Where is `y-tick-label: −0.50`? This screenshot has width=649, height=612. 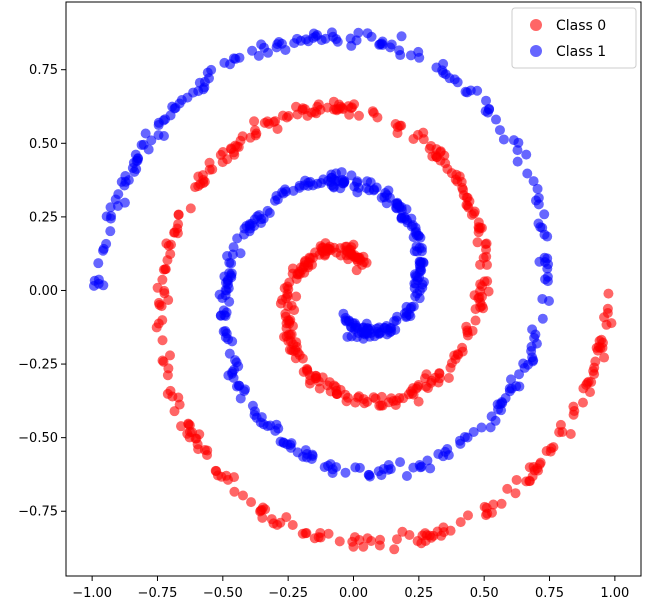 y-tick-label: −0.50 is located at coordinates (38, 438).